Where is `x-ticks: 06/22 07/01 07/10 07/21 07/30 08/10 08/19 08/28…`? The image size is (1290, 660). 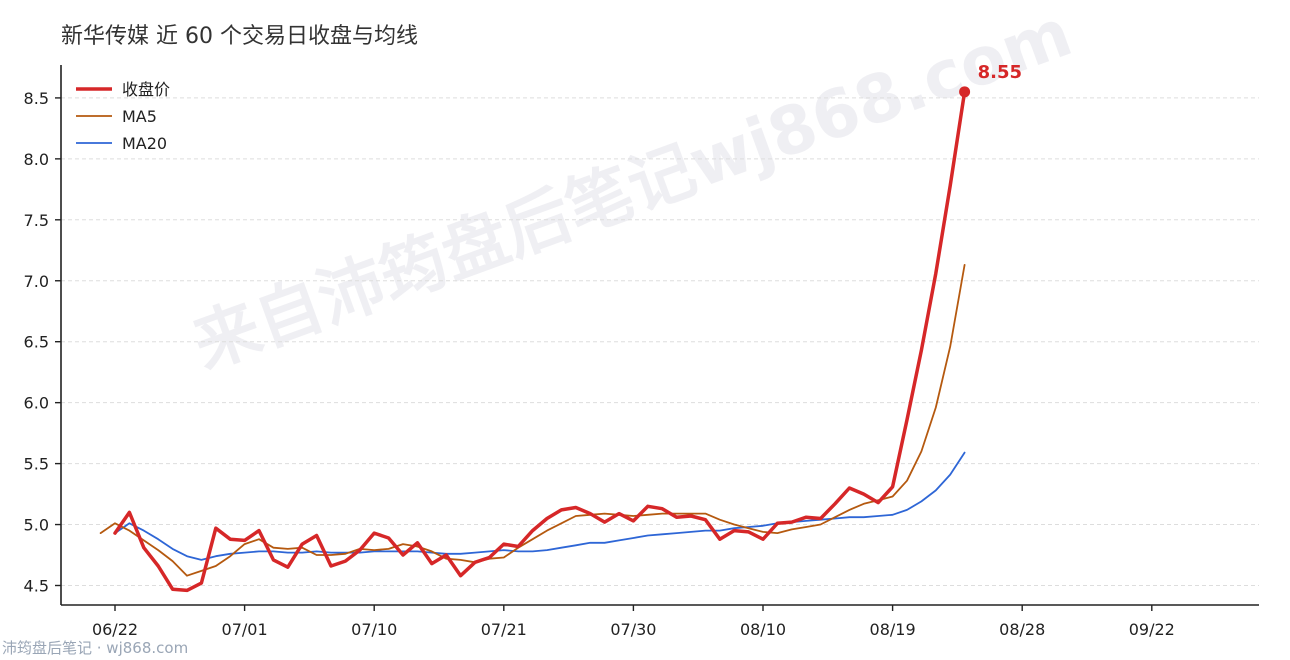
x-ticks: 06/22 07/01 07/10 07/21 07/30 08/10 08/19 08/28… is located at coordinates (633, 622).